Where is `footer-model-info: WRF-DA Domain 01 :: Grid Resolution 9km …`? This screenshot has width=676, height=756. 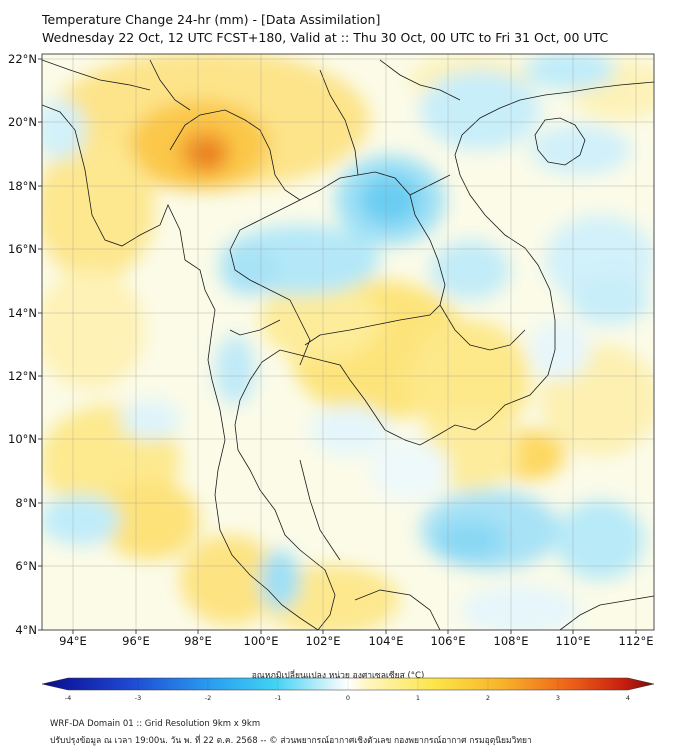
footer-model-info: WRF-DA Domain 01 :: Grid Resolution 9km … is located at coordinates (155, 724).